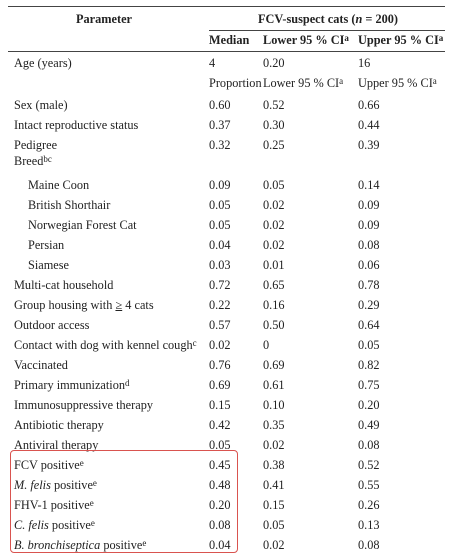 This screenshot has height=558, width=449. What do you see at coordinates (226, 6) in the screenshot?
I see `table-top-rule` at bounding box center [226, 6].